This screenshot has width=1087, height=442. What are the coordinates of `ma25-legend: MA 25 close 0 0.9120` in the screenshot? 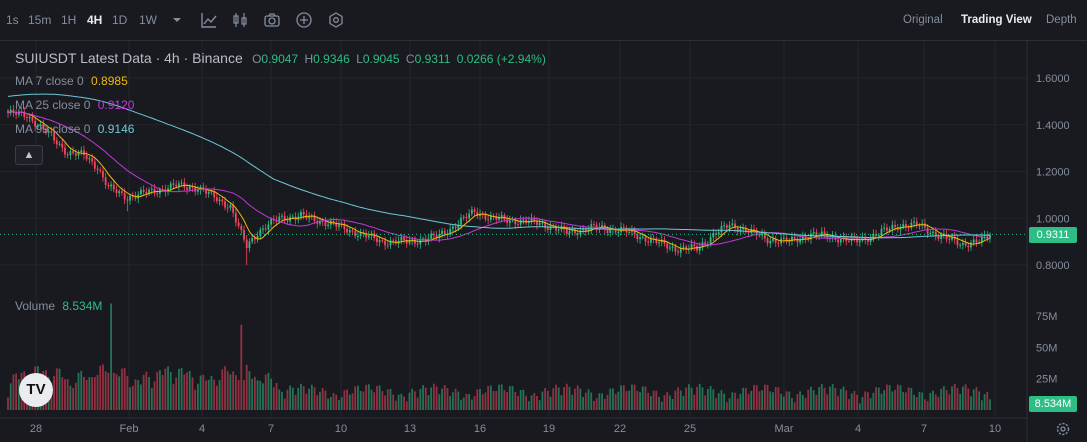 It's located at (74, 105).